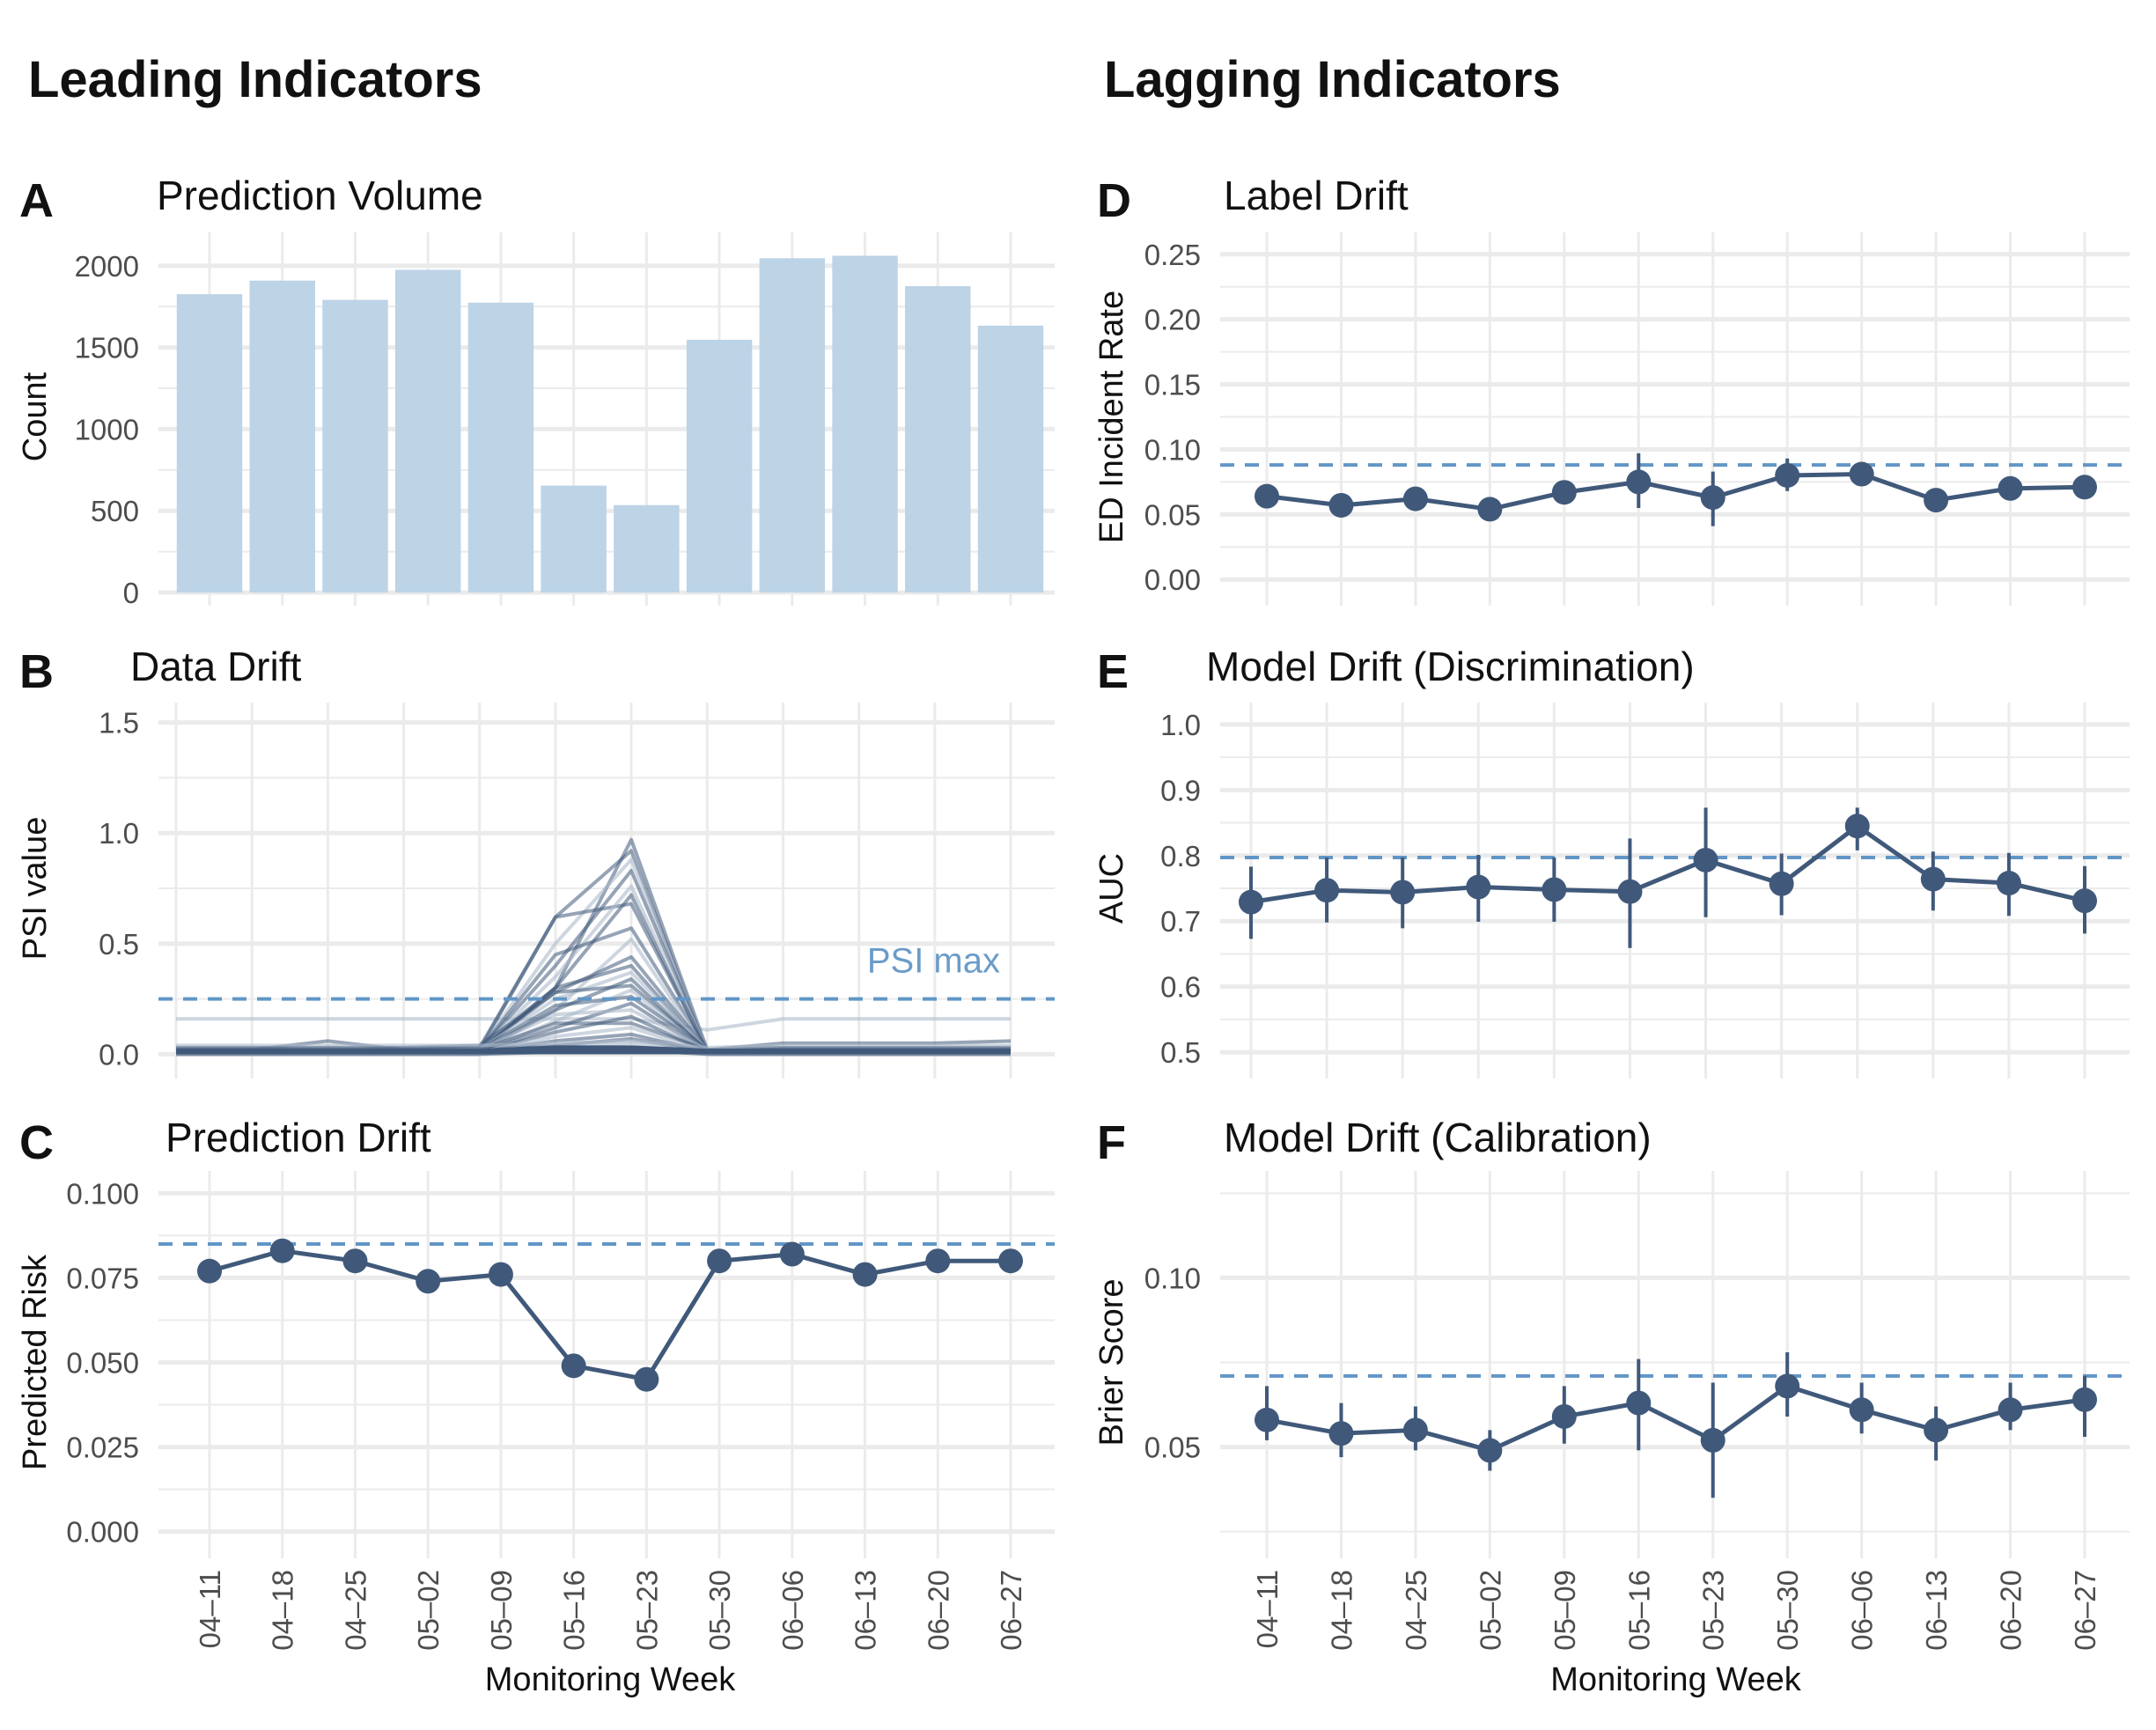 The image size is (2156, 1730). Describe the element at coordinates (1112, 888) in the screenshot. I see `y-axis-label: AUC` at that location.